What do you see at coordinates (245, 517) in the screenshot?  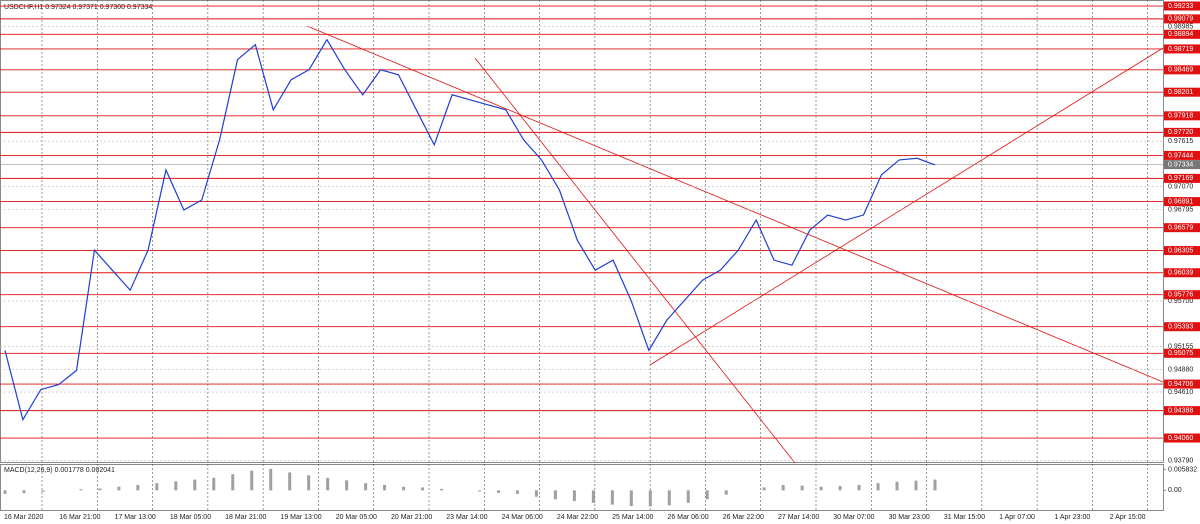 I see `x-tick-label: 18 Mar 21:00` at bounding box center [245, 517].